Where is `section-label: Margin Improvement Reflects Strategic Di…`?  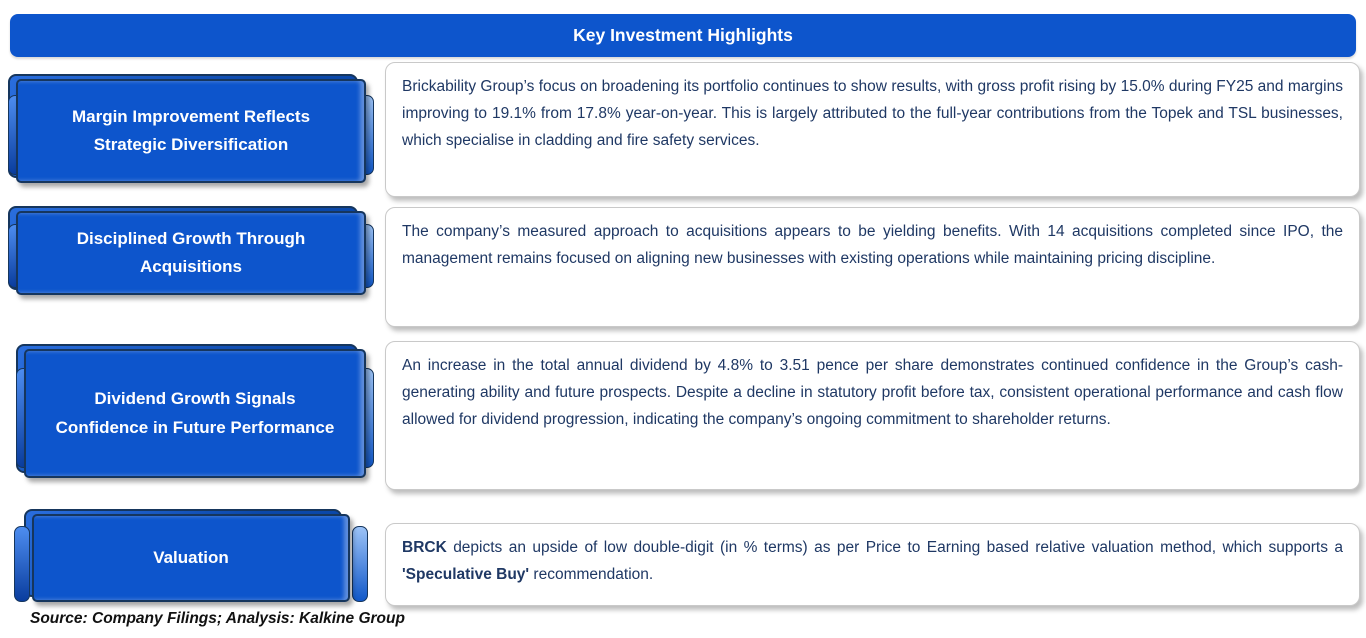
section-label: Margin Improvement Reflects Strategic Di… is located at coordinates (191, 131).